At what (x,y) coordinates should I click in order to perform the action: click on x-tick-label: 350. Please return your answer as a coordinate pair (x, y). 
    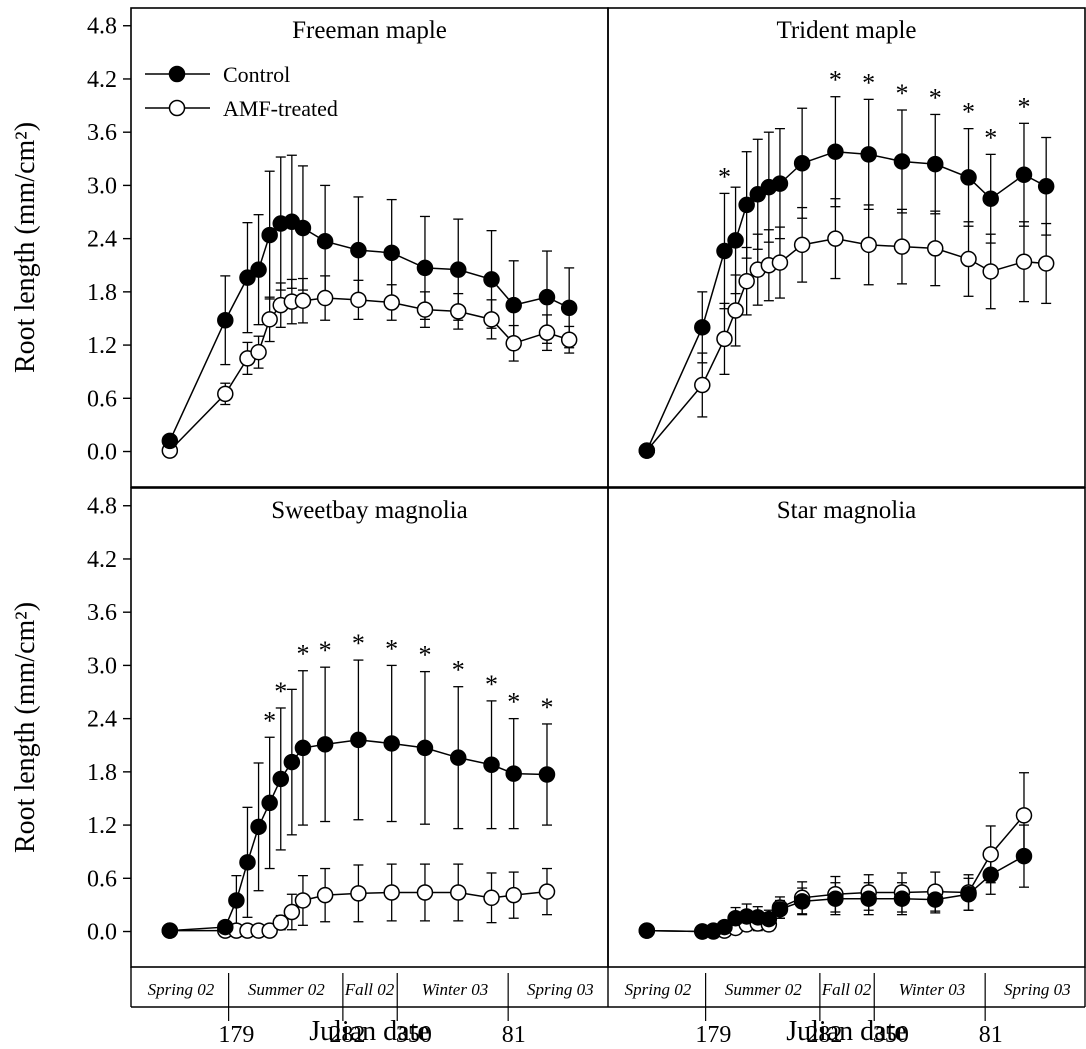
    Looking at the image, I should click on (414, 1035).